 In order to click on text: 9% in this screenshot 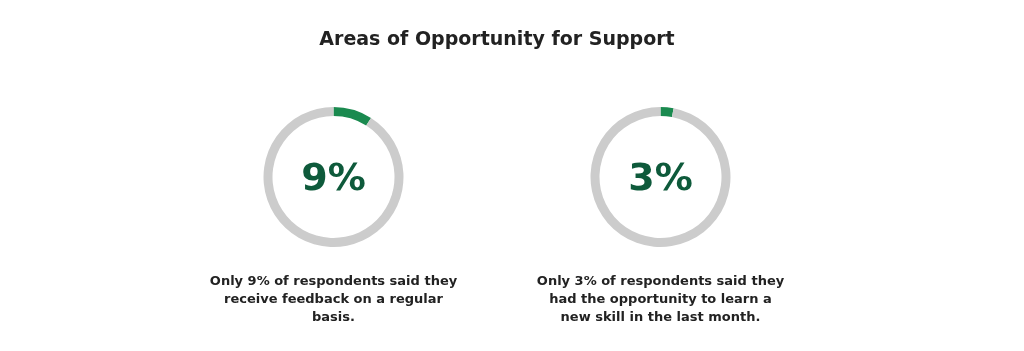, I will do `click(333, 177)`.